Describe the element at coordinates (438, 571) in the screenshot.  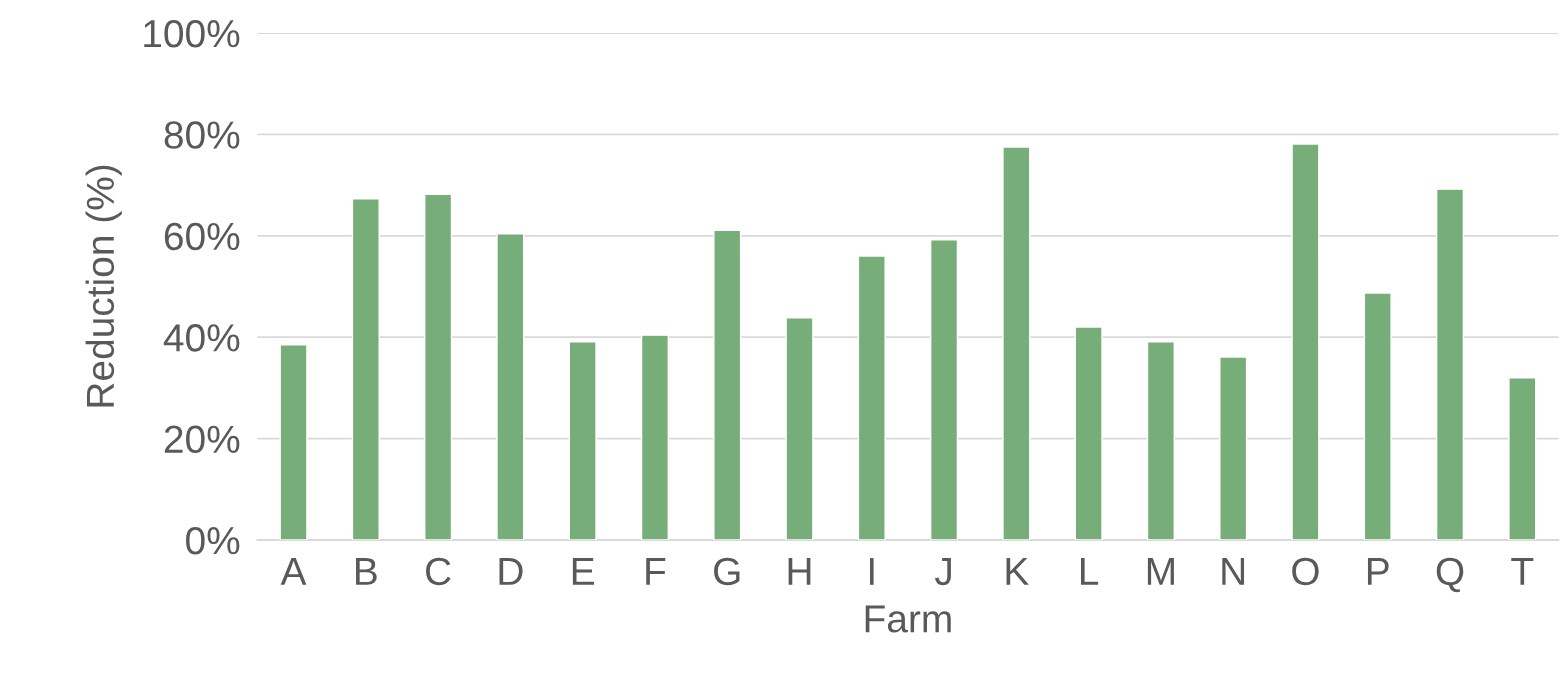
I see `x-tick-label: C` at that location.